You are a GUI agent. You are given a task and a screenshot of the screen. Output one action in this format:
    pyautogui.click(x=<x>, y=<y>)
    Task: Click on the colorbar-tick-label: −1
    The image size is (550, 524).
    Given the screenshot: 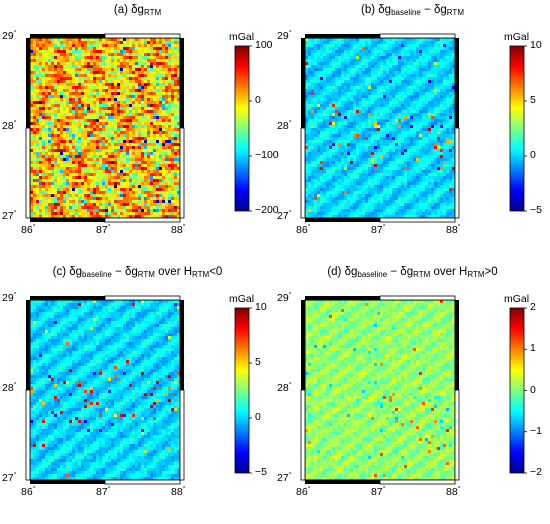 What is the action you would take?
    pyautogui.click(x=536, y=431)
    